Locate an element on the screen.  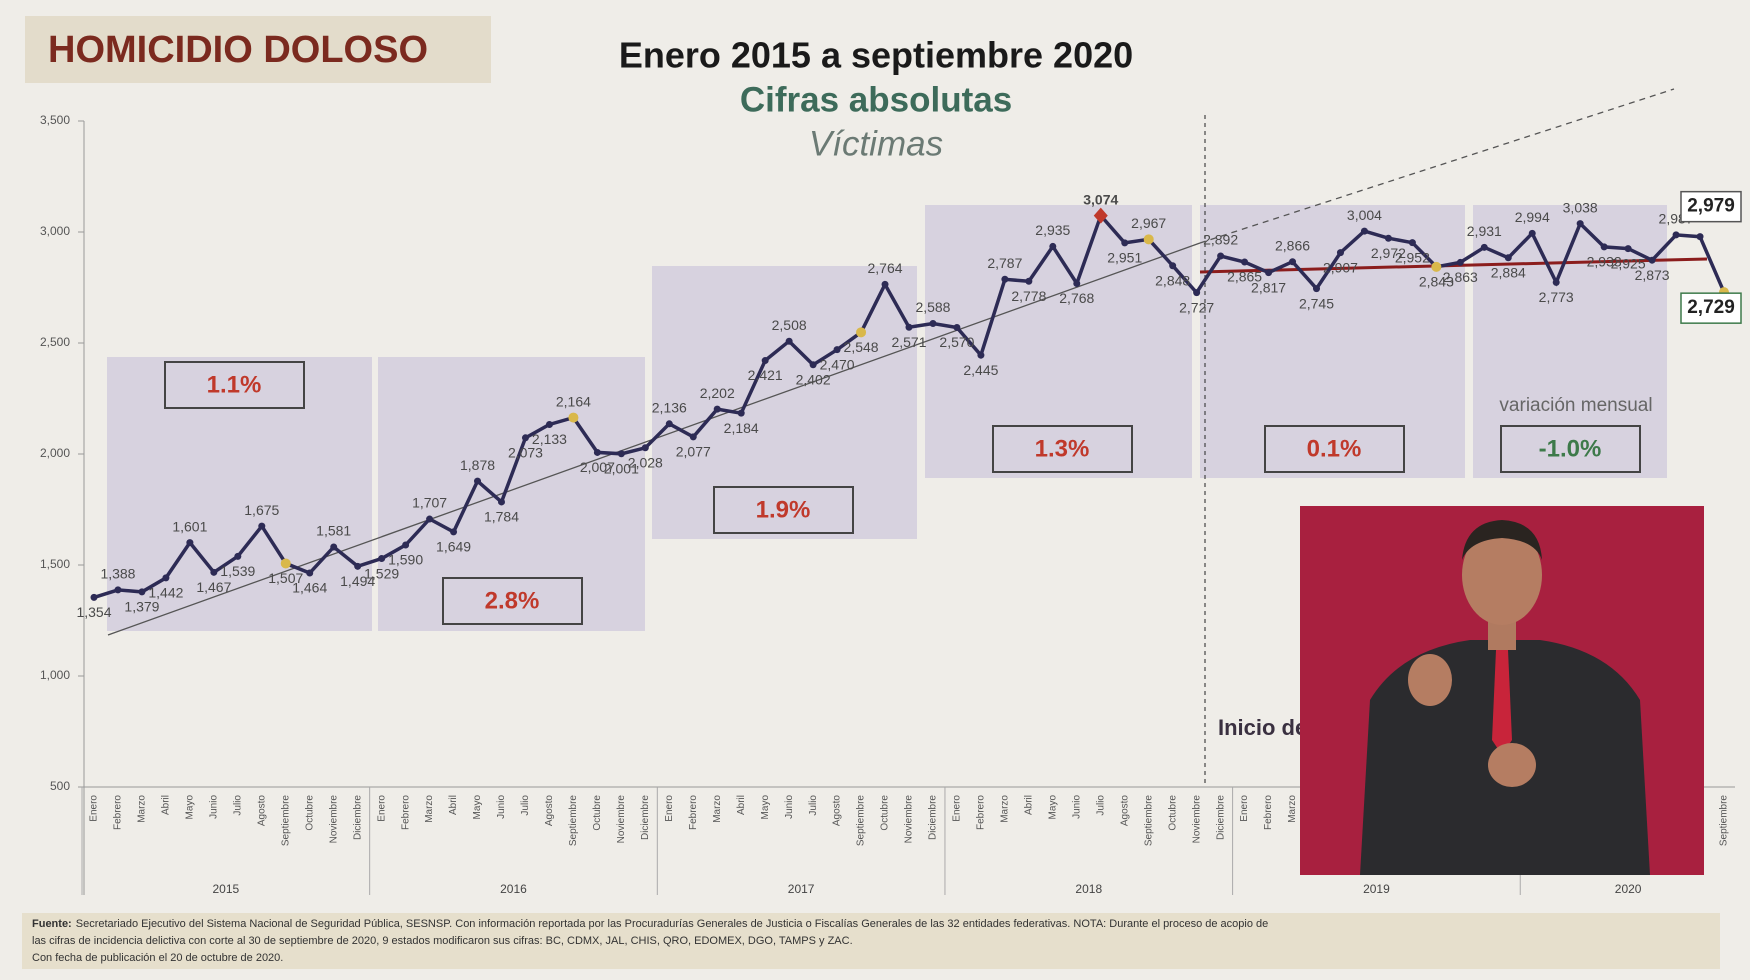
value-label: 2,133 is located at coordinates (549, 439).